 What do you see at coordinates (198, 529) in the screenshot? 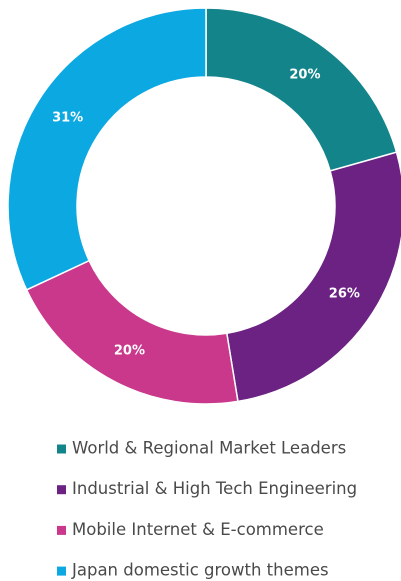
I see `legend-label: Mobile Internet & E-commerce` at bounding box center [198, 529].